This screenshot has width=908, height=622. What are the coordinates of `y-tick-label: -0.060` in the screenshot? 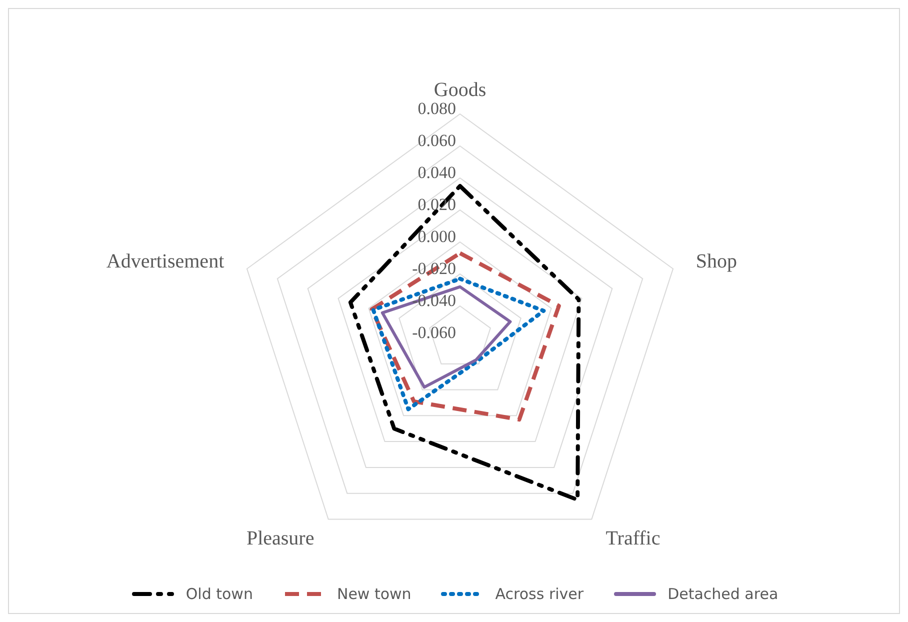 It's located at (434, 332).